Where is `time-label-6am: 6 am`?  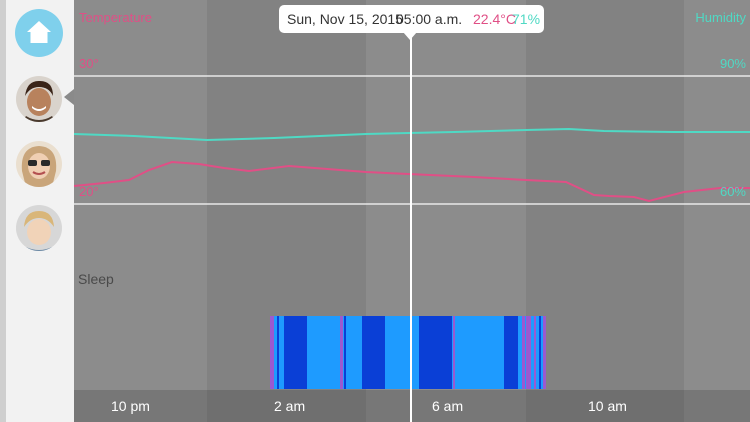
time-label-6am: 6 am is located at coordinates (448, 406).